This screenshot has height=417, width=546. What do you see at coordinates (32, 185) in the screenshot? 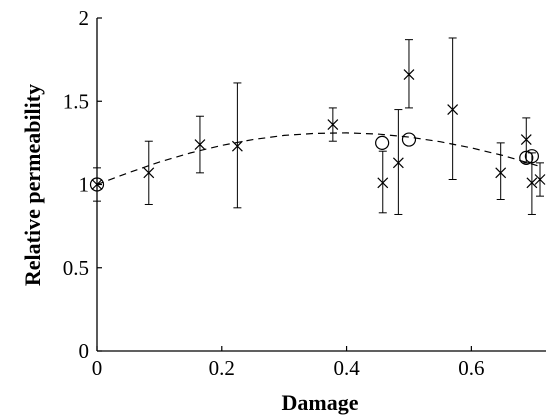
I see `y-axis-title: Relative permeability` at bounding box center [32, 185].